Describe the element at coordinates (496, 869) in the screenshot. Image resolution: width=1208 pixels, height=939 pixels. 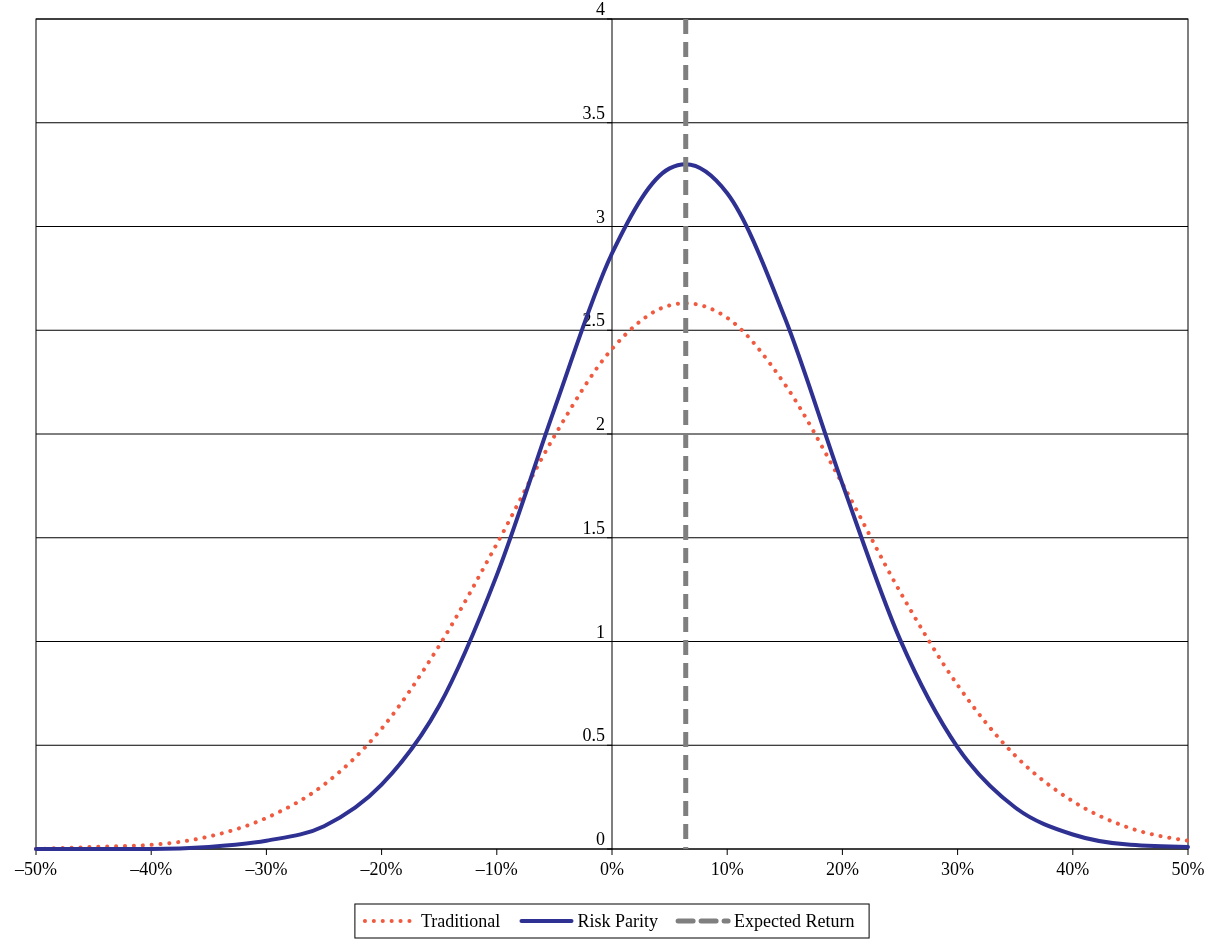
I see `x-tick-label: –10%` at that location.